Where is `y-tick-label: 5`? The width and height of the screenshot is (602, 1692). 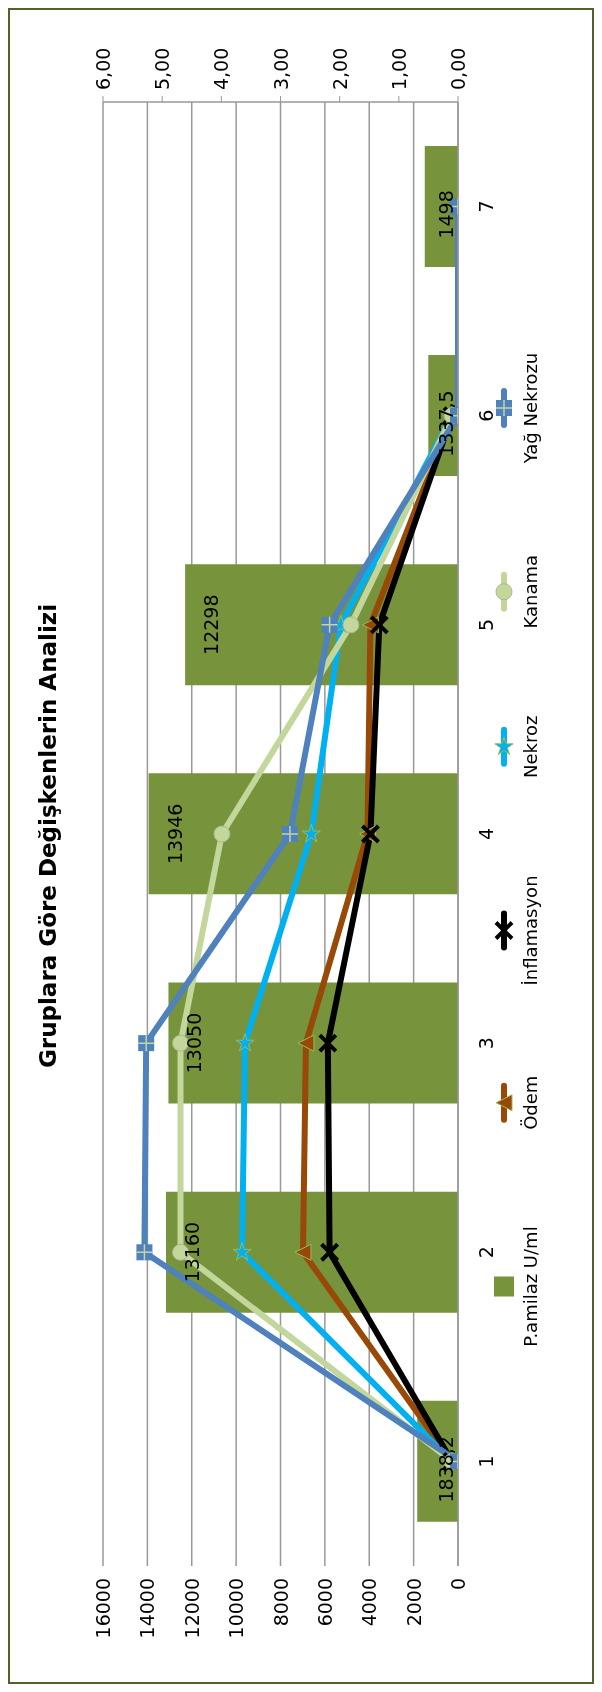
y-tick-label: 5 is located at coordinates (486, 624).